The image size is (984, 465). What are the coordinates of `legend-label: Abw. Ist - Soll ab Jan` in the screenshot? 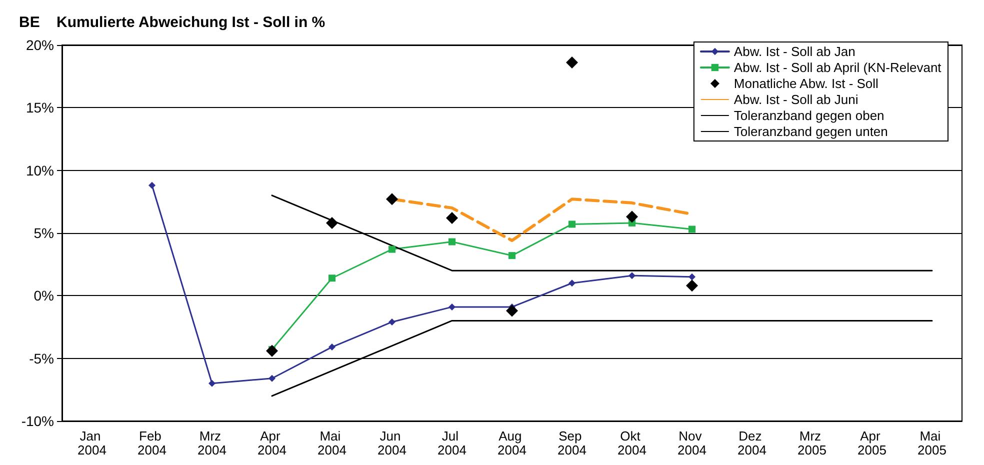 It's located at (795, 51).